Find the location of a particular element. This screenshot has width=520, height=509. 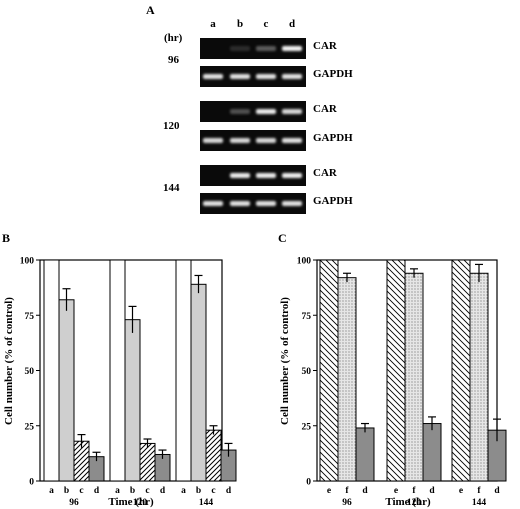

panel-b-bar-120-a is located at coordinates (117, 370).